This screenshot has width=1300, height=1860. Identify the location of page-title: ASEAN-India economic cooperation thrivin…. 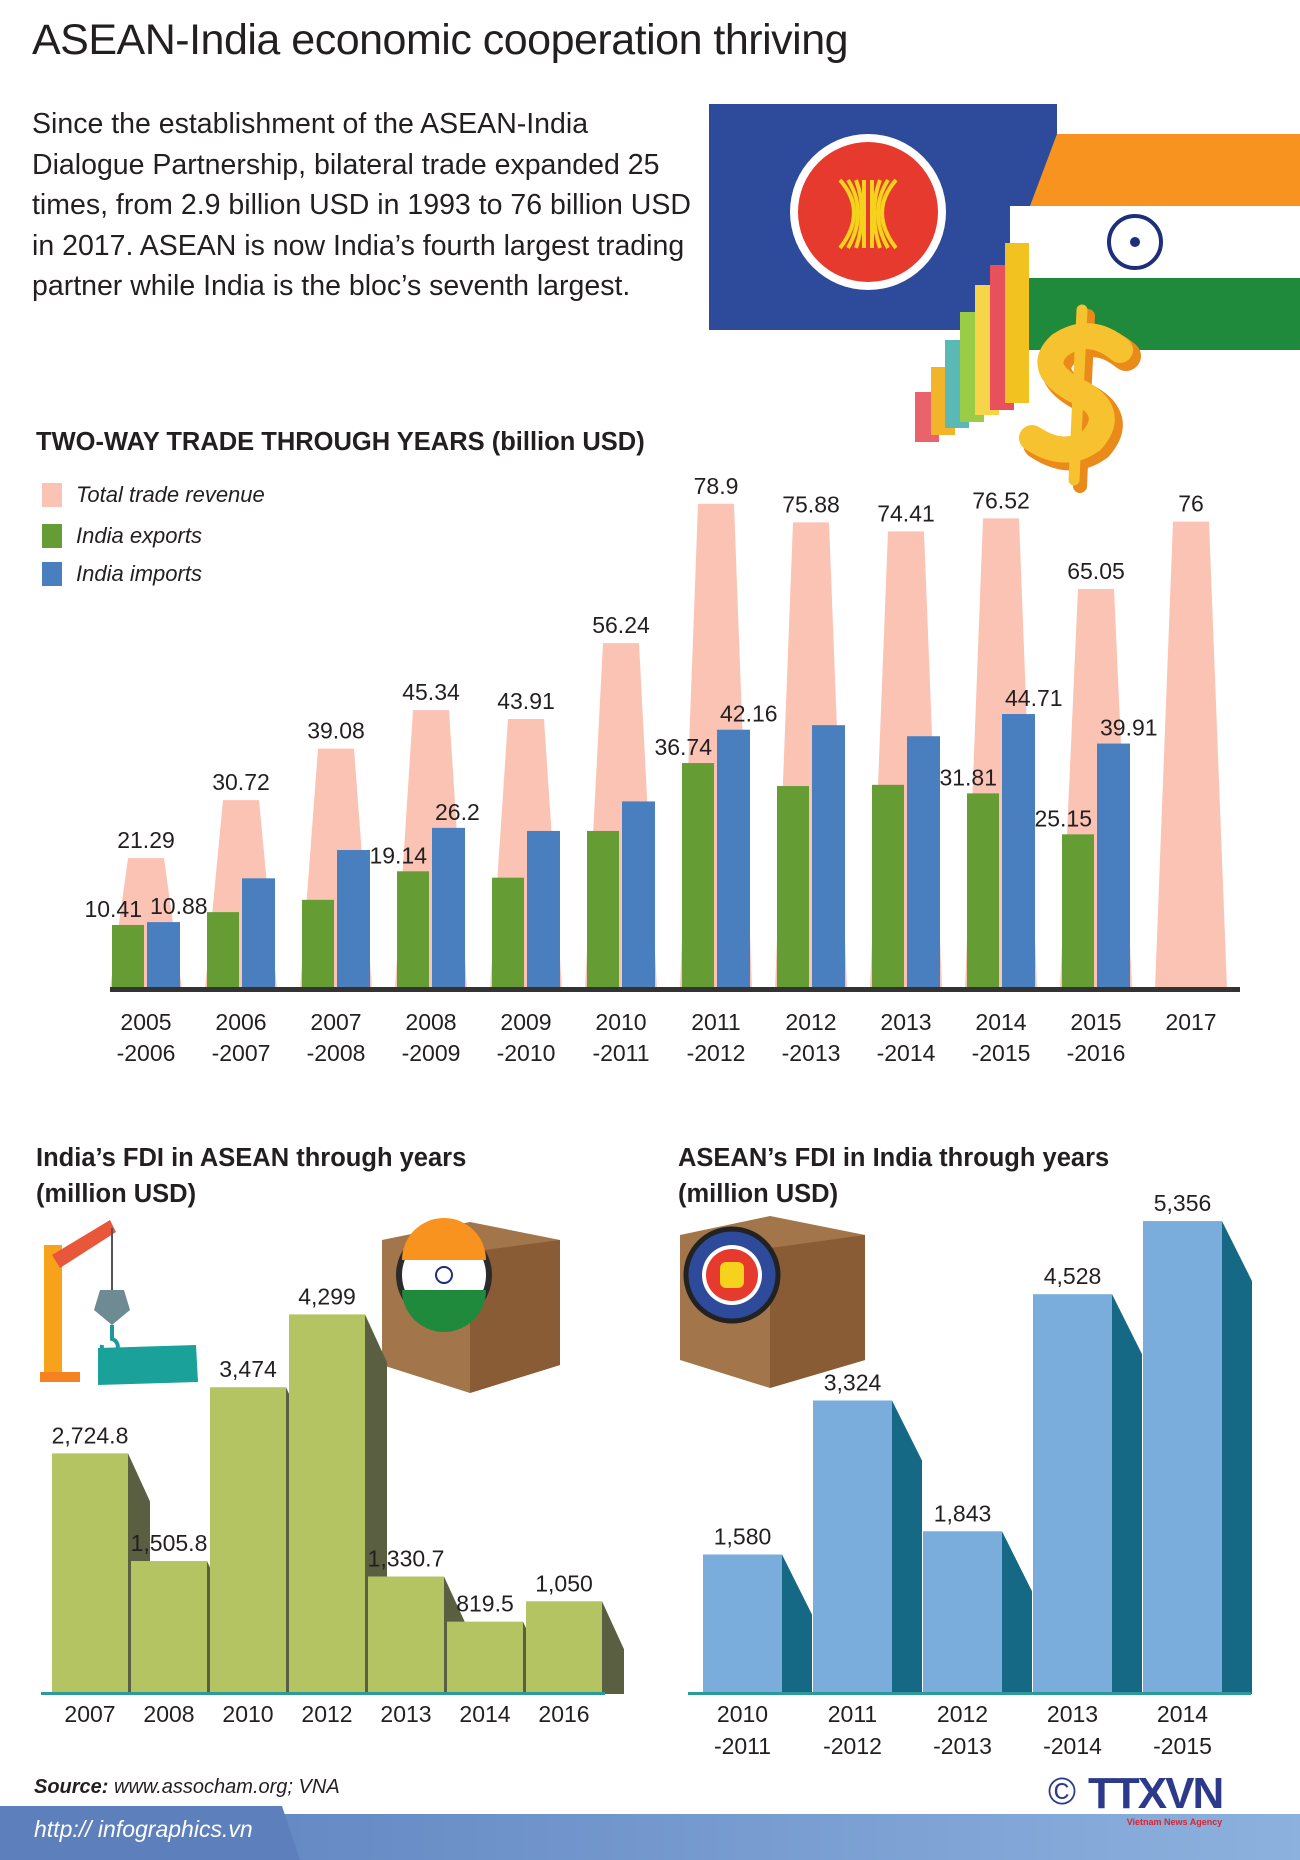
(440, 40).